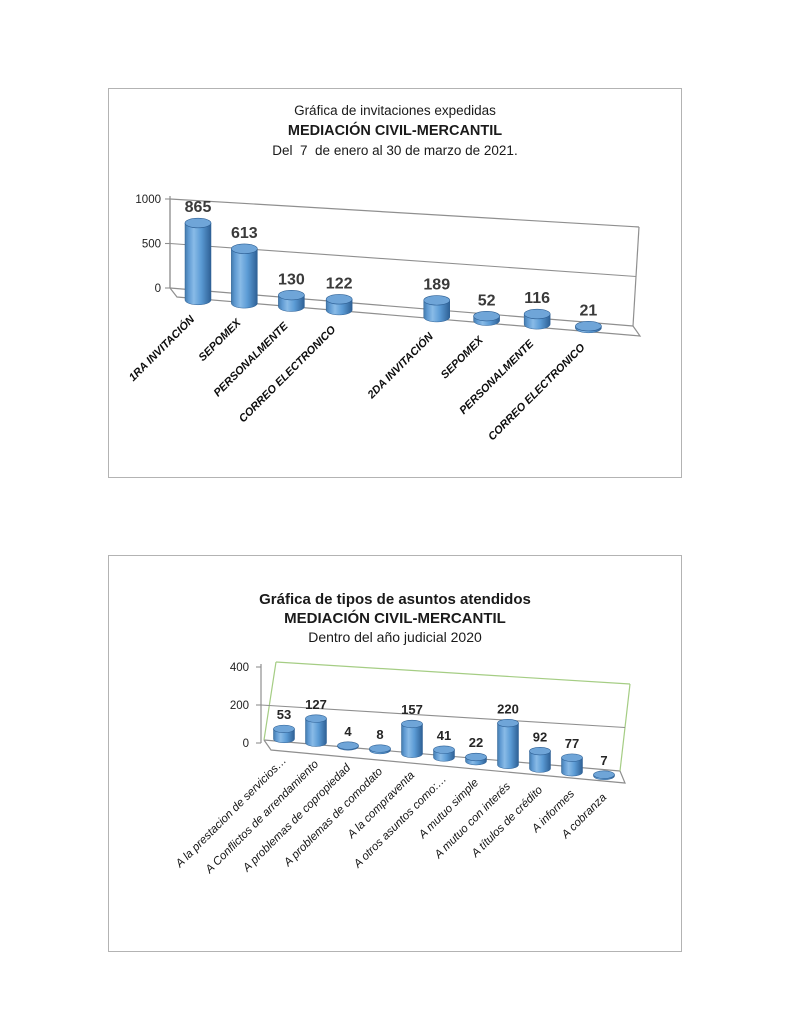  I want to click on chart-period: Del 7 de enero al 30 de marzo de 2021., so click(395, 150).